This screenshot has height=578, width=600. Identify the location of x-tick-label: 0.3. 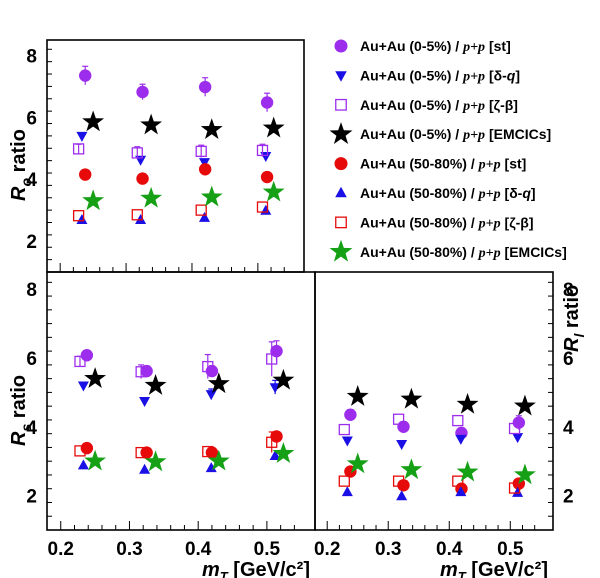
(388, 549).